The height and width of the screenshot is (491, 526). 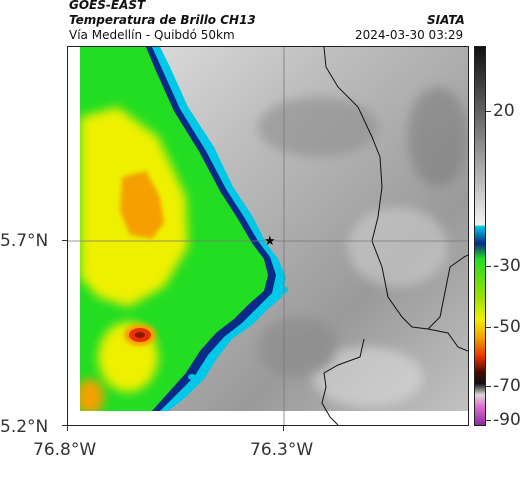 I want to click on cloud-isolated-cyan, so click(x=192, y=377).